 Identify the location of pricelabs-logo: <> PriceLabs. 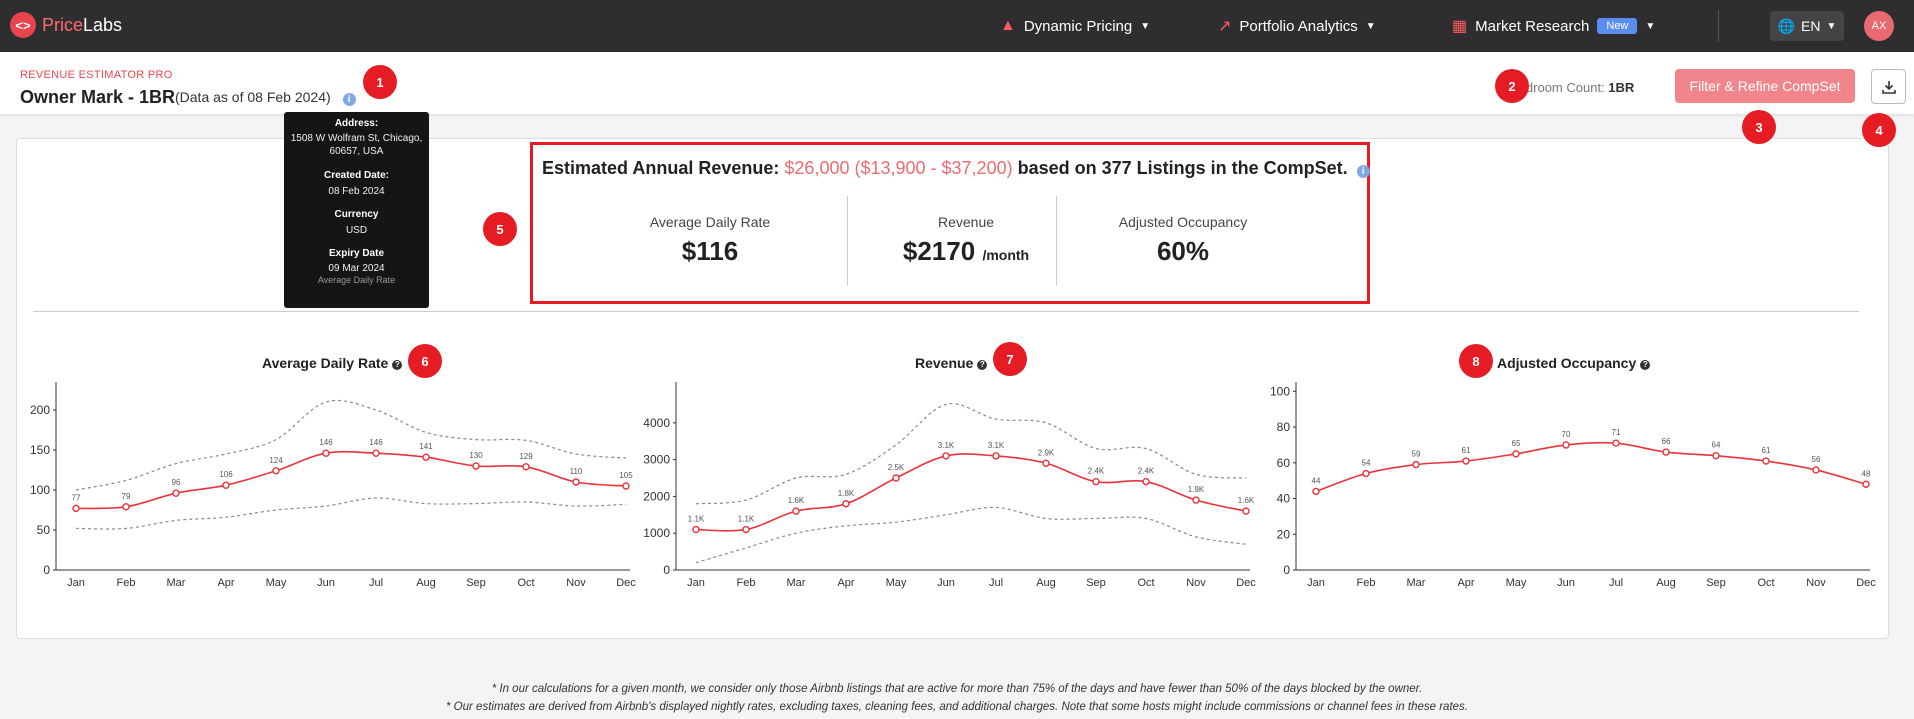
(66, 25).